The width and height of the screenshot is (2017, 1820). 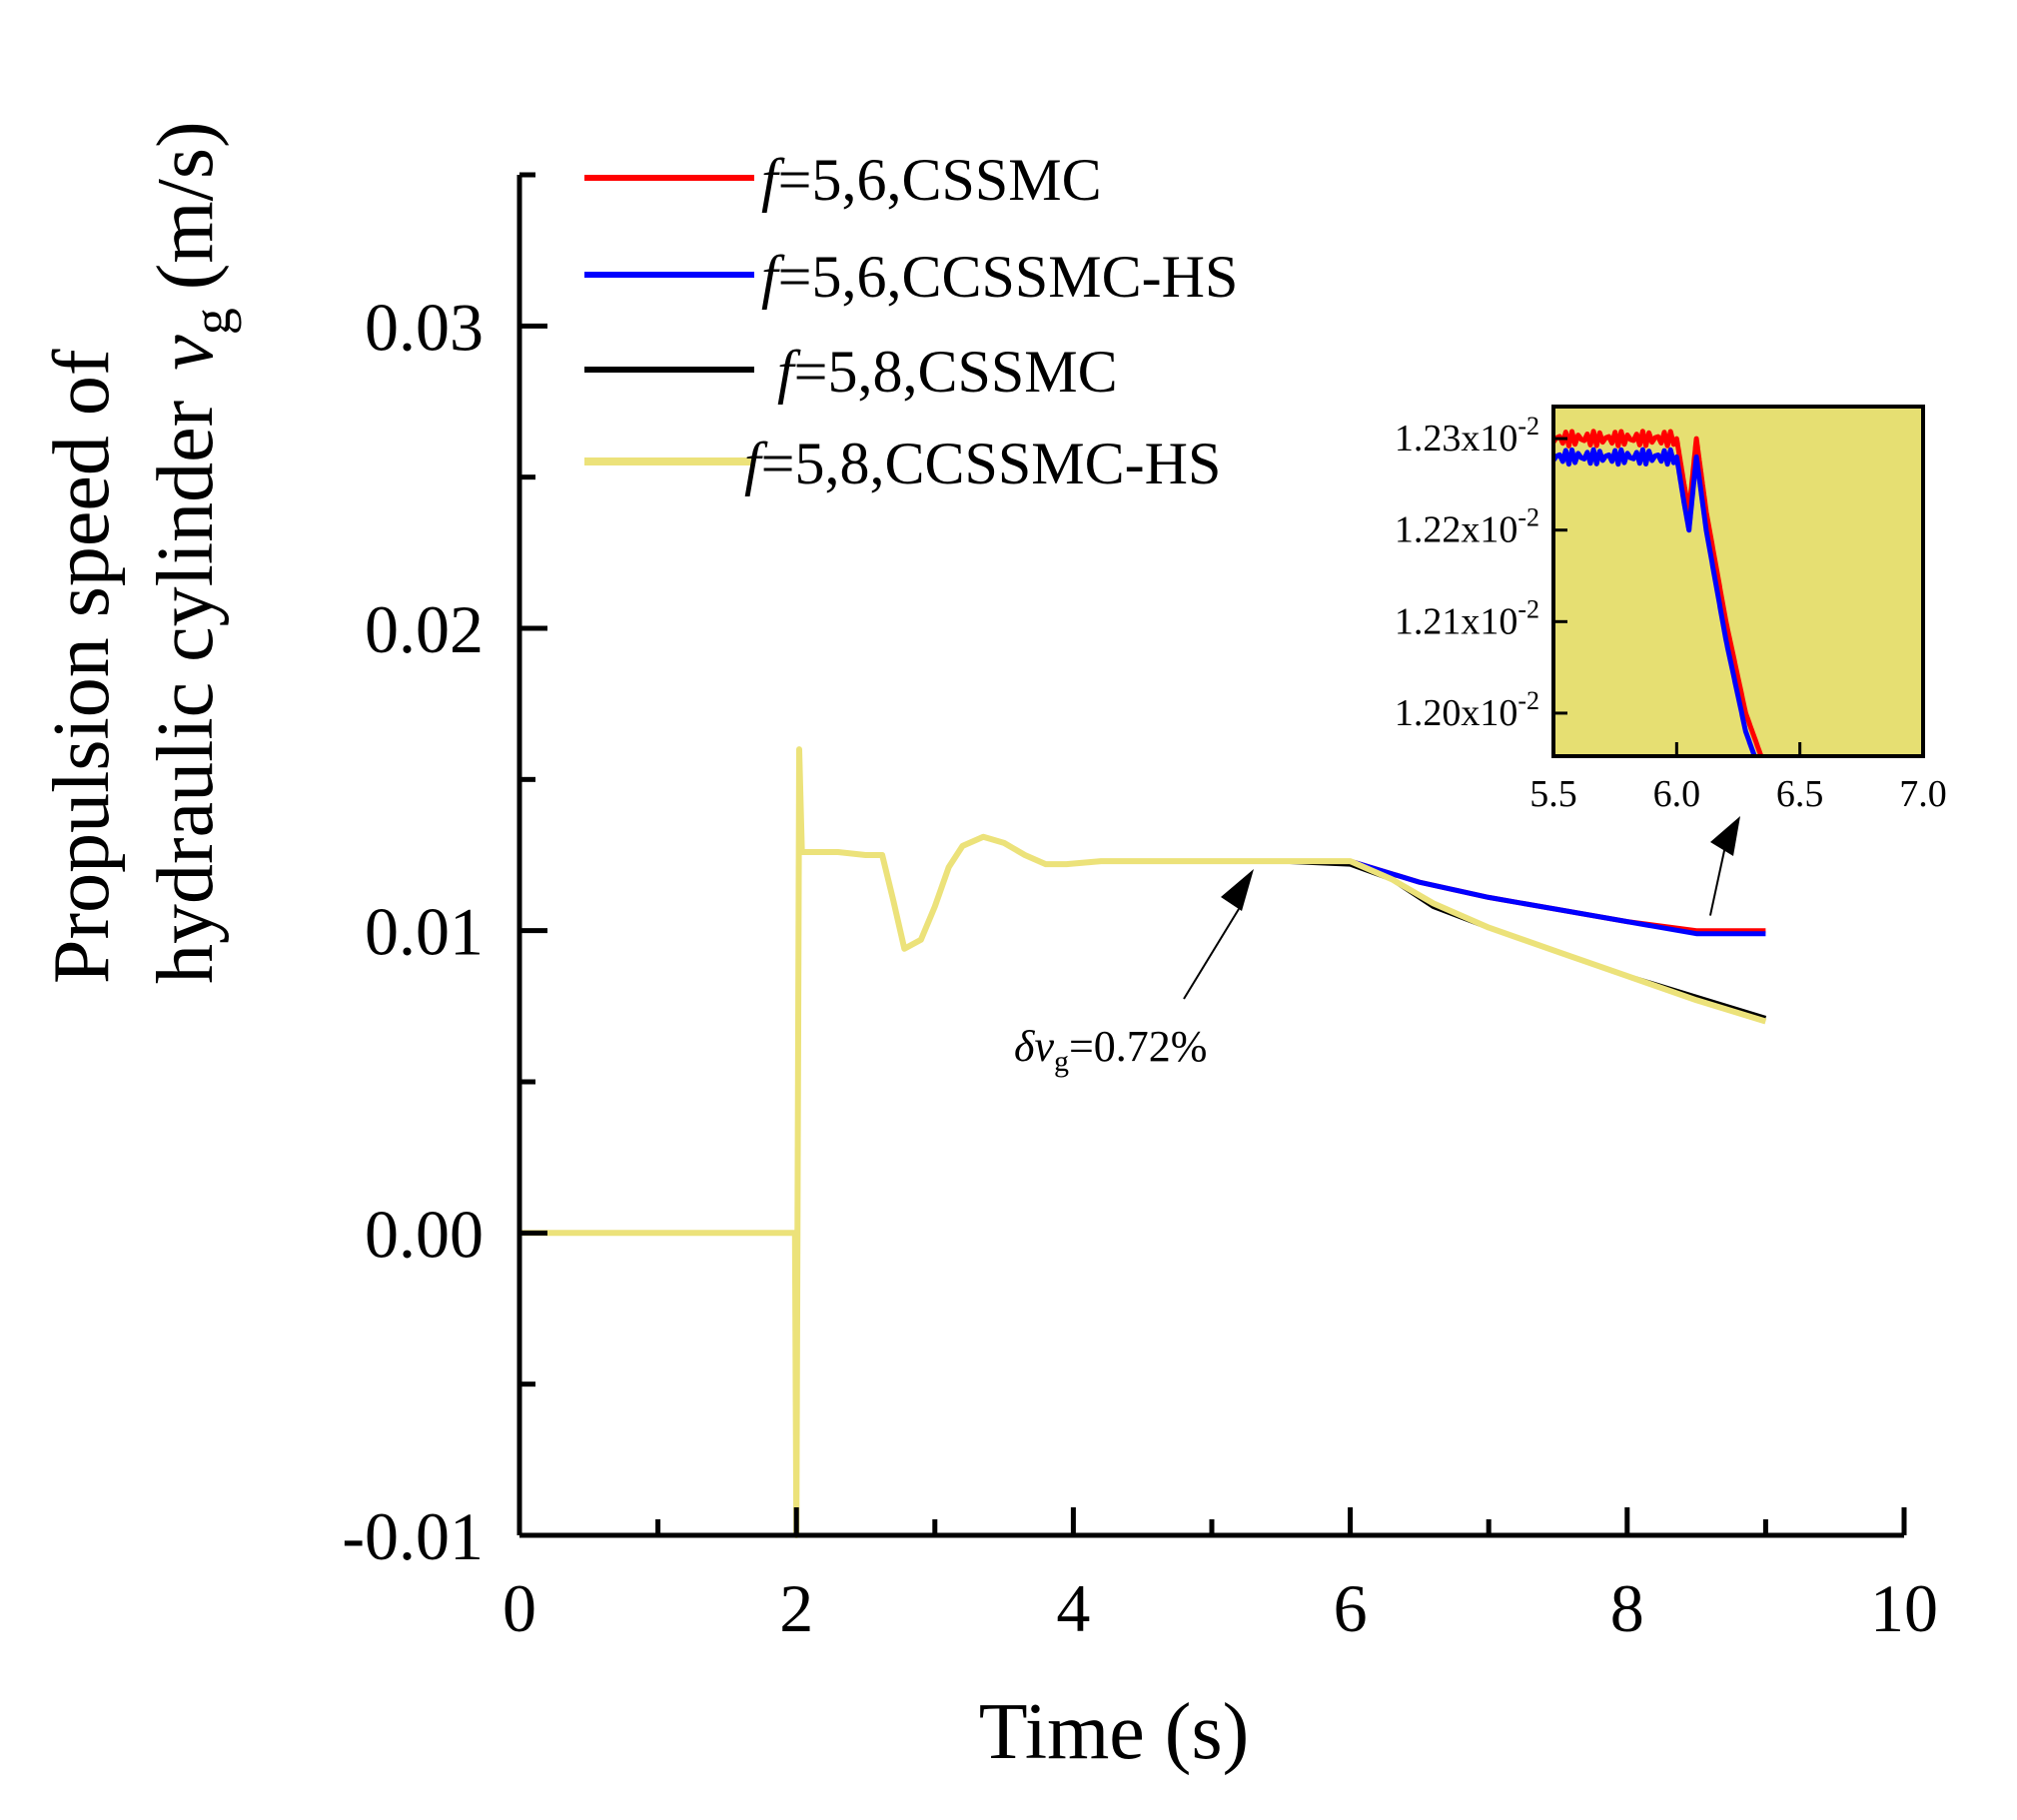 What do you see at coordinates (212, 321) in the screenshot?
I see `y-axis-label-subscript: g` at bounding box center [212, 321].